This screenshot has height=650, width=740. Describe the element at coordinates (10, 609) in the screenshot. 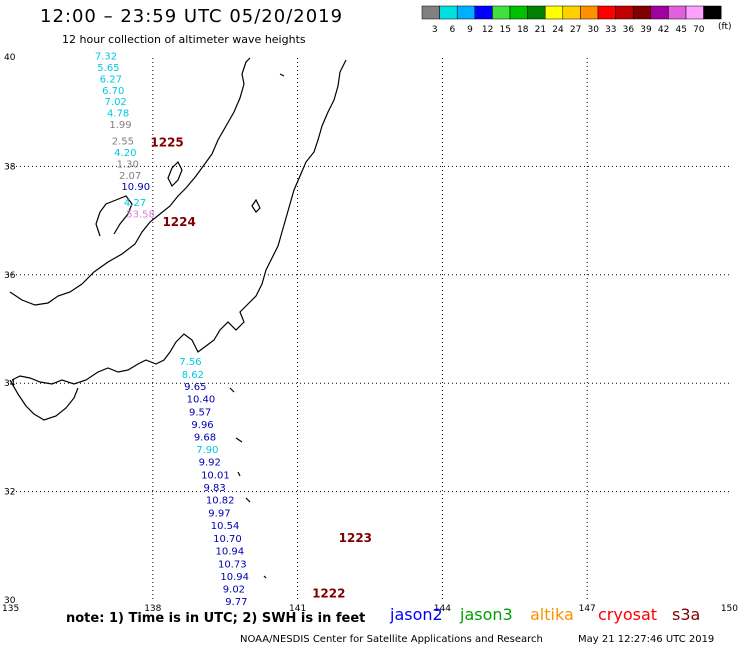

I see `longitude-label: 135` at that location.